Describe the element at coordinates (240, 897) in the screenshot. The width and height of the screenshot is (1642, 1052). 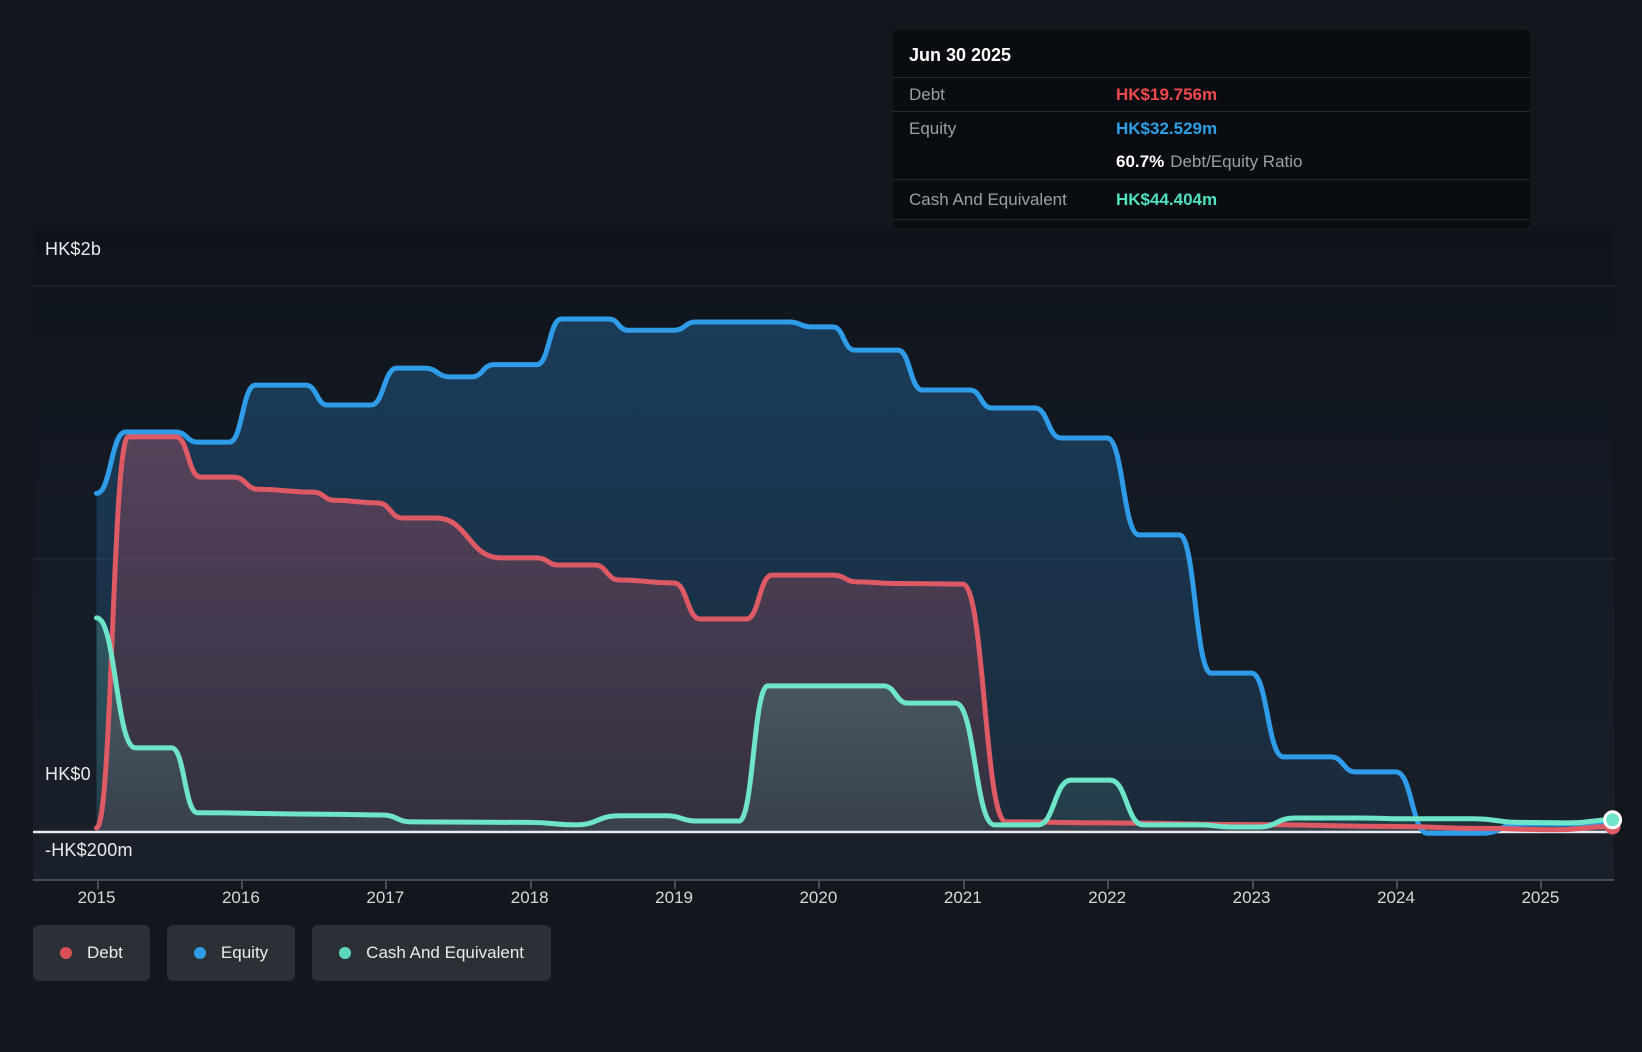
I see `x-axis-year-label: 2016` at that location.